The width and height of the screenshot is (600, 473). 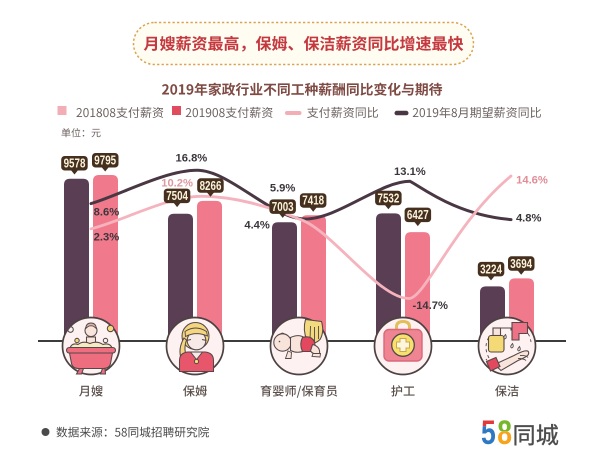 What do you see at coordinates (107, 237) in the screenshot?
I see `svg-text: 2.3%` at bounding box center [107, 237].